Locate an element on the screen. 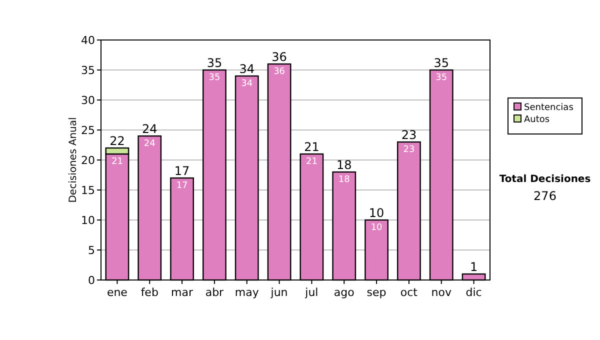 This screenshot has height=340, width=600. data-label: 18 is located at coordinates (344, 180).